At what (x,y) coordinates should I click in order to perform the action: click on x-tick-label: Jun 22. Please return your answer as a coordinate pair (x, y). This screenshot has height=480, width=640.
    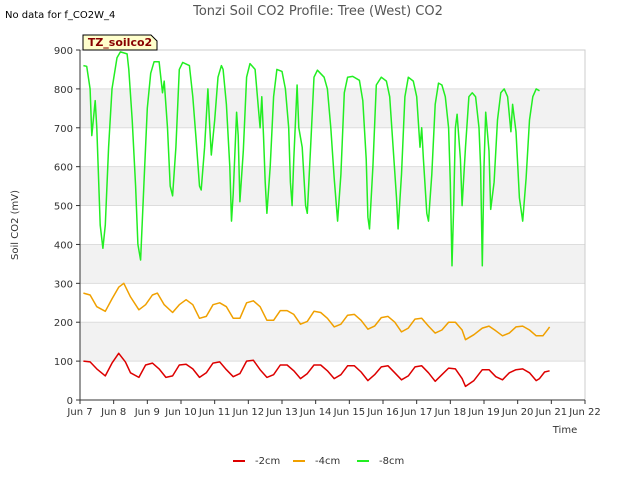
    Looking at the image, I should click on (584, 412).